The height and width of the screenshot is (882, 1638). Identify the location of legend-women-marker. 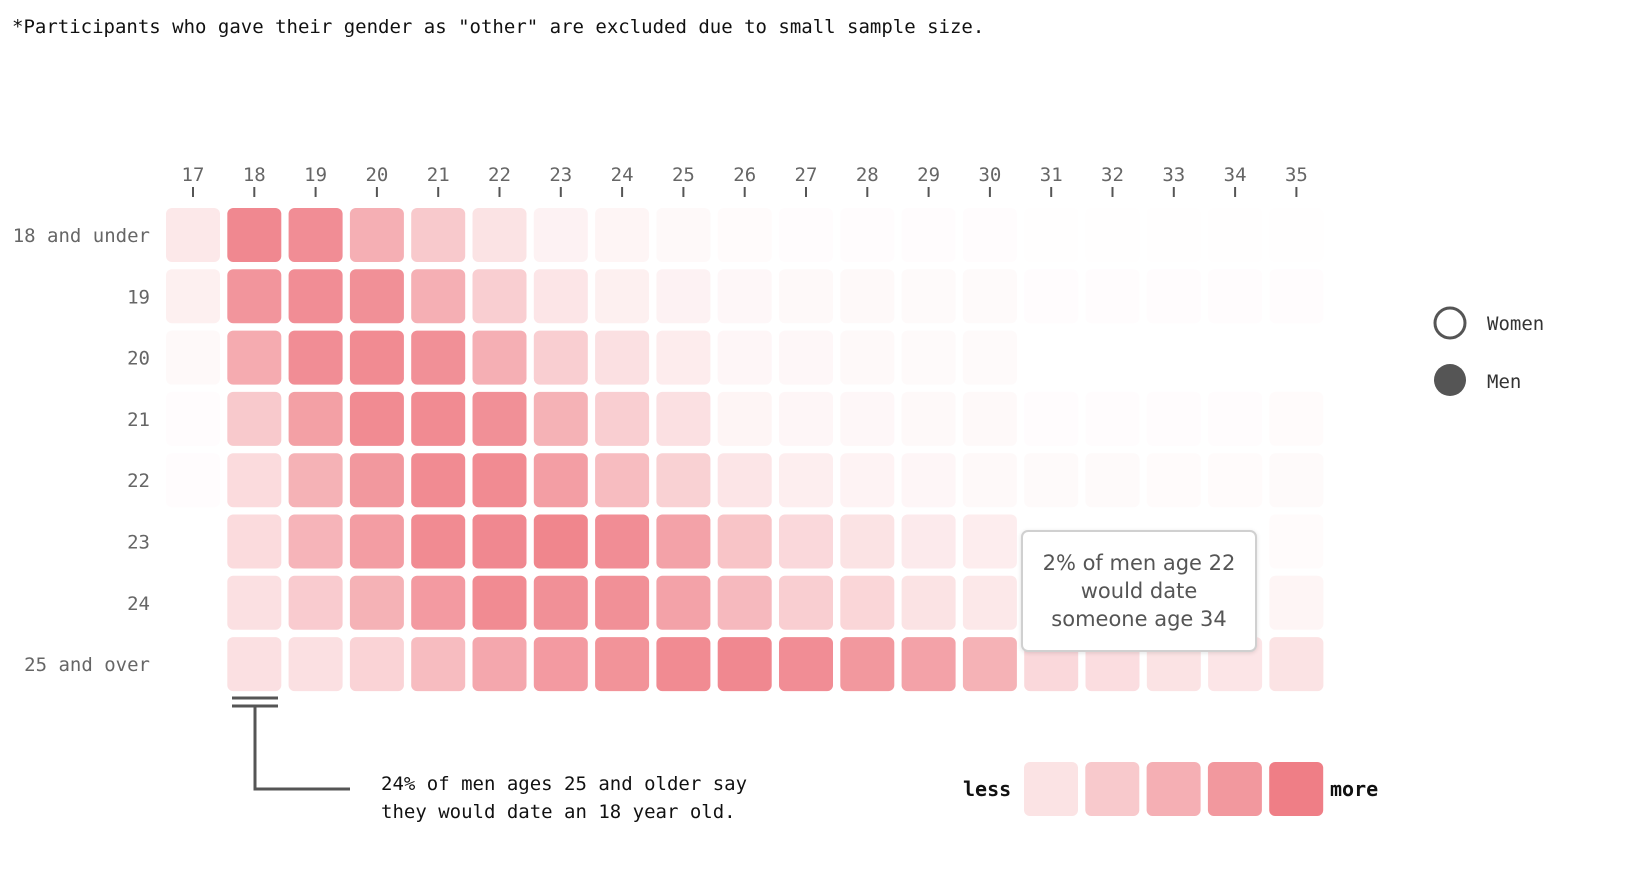
(1450, 323).